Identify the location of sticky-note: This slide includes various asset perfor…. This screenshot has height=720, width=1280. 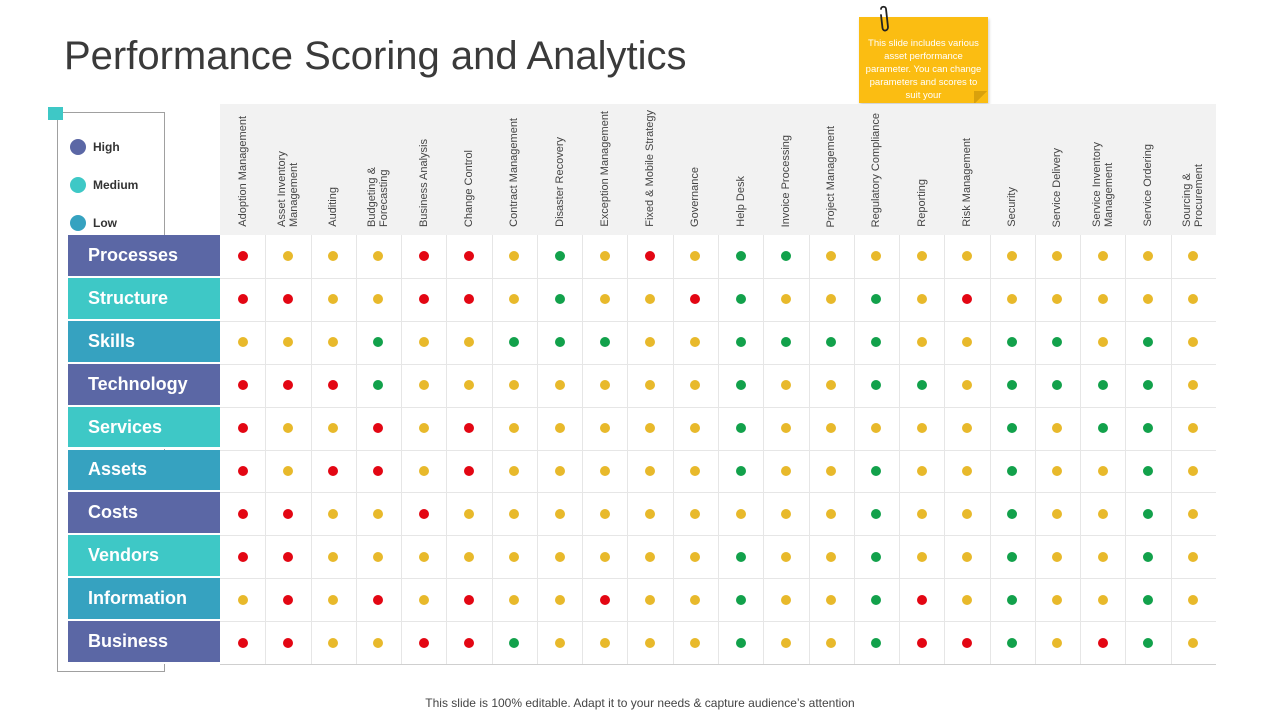
(923, 60).